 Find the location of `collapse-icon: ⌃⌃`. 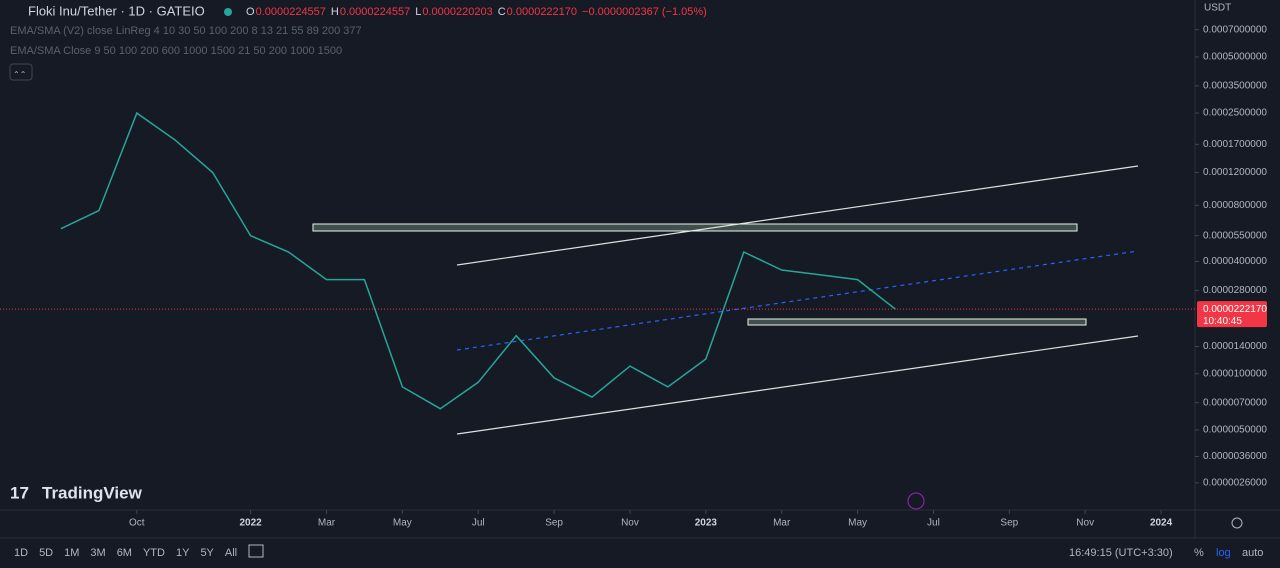

collapse-icon: ⌃⌃ is located at coordinates (19, 74).